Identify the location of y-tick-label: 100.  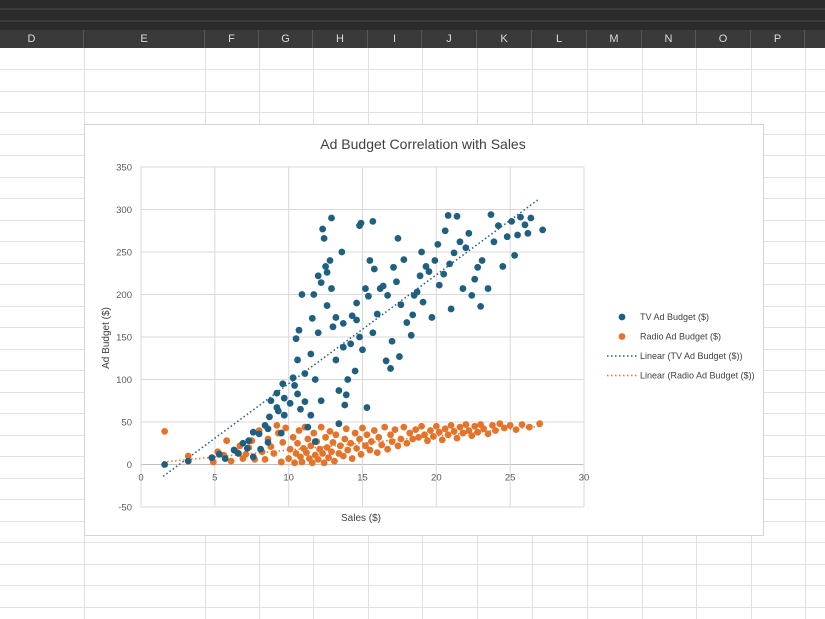
(124, 380).